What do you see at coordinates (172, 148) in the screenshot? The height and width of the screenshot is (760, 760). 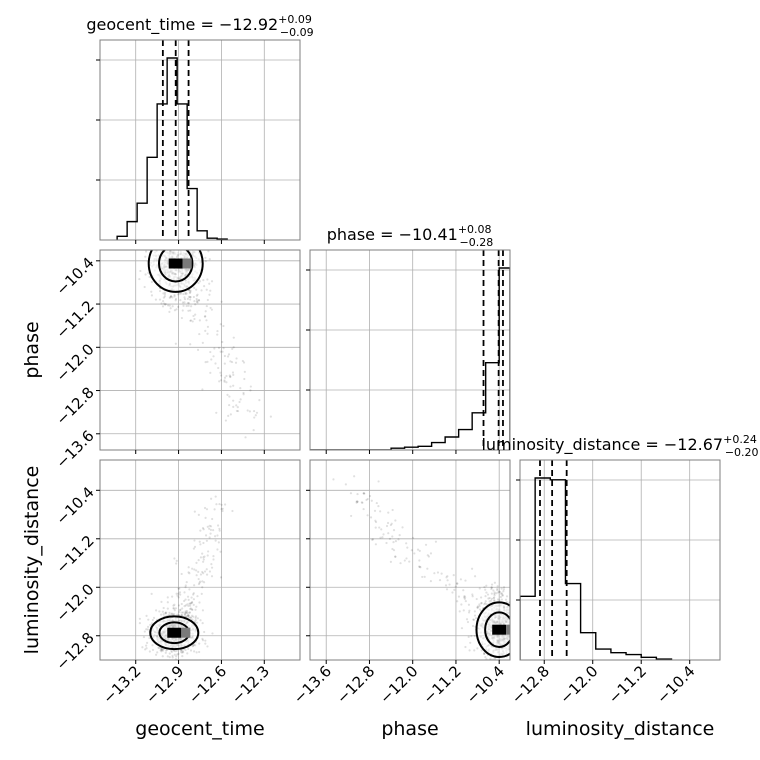 I see `histogram-geocent_time` at bounding box center [172, 148].